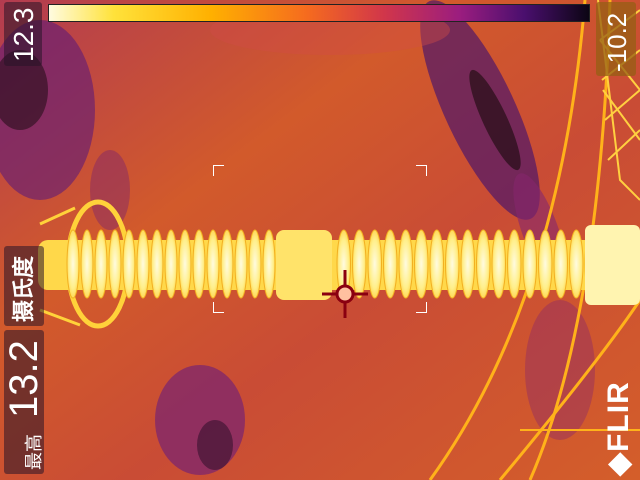 The width and height of the screenshot is (640, 480). Describe the element at coordinates (218, 307) in the screenshot. I see `measure-box-corner-bl` at that location.